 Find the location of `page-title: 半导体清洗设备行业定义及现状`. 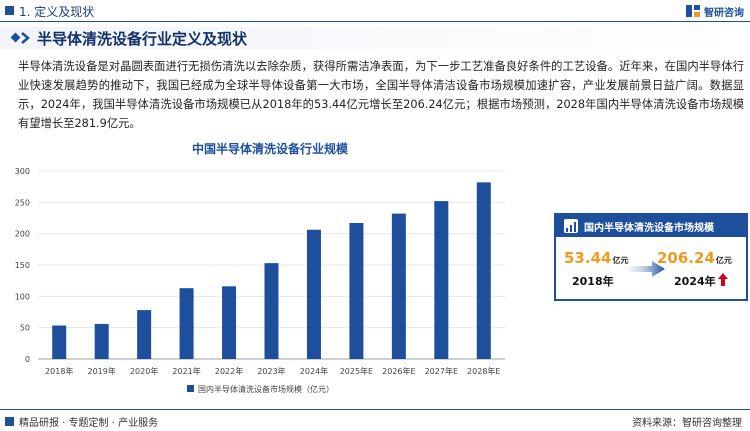

page-title: 半导体清洗设备行业定义及现状 is located at coordinates (142, 39).